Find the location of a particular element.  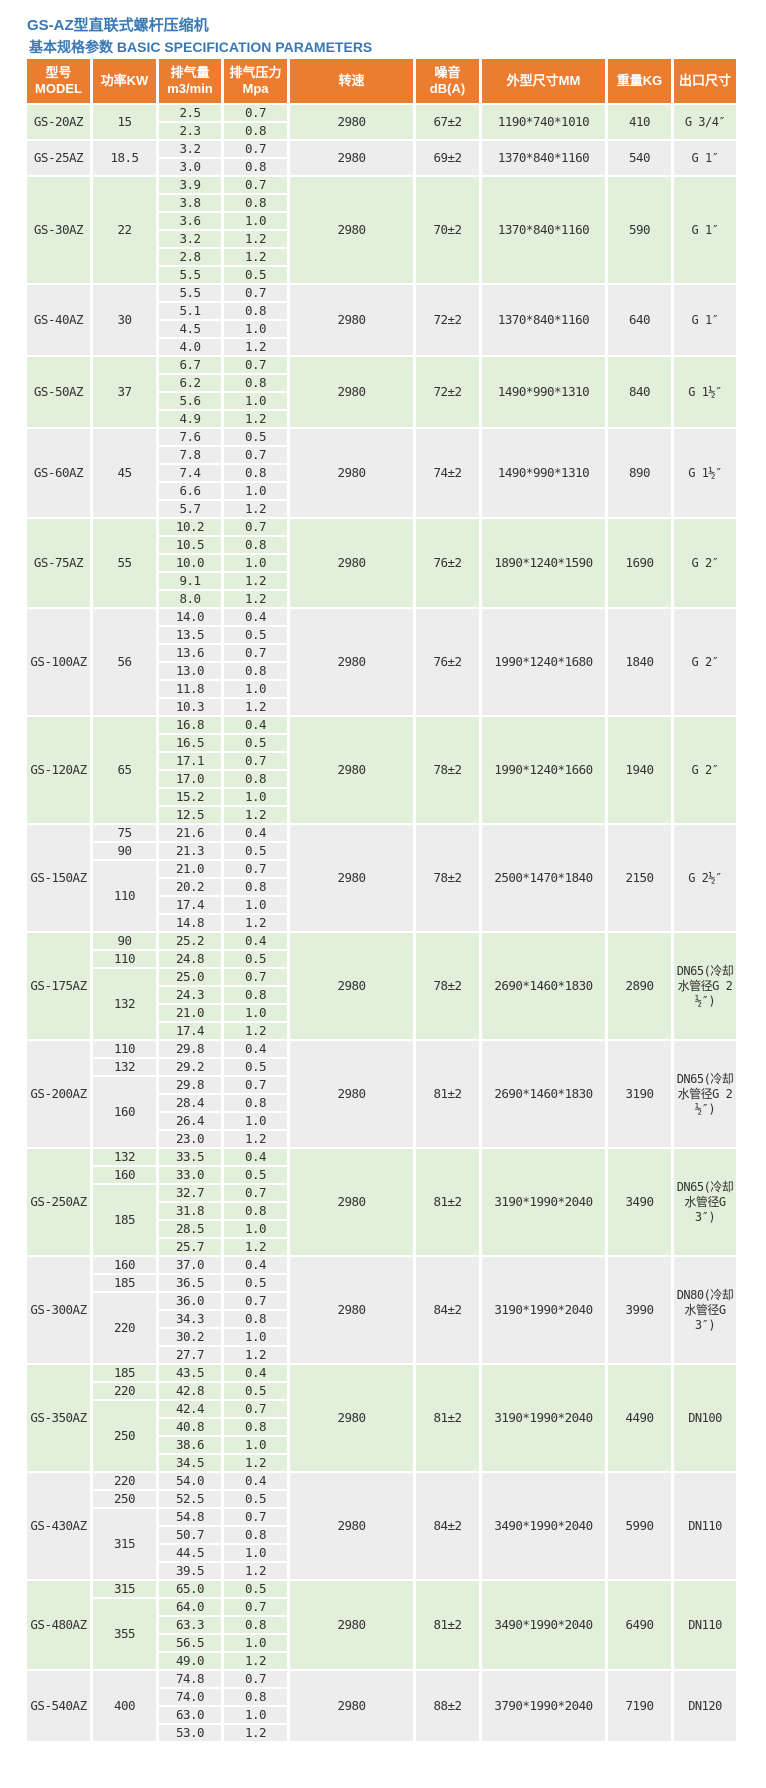

table-row: 6.2 0.8 is located at coordinates (381, 383).